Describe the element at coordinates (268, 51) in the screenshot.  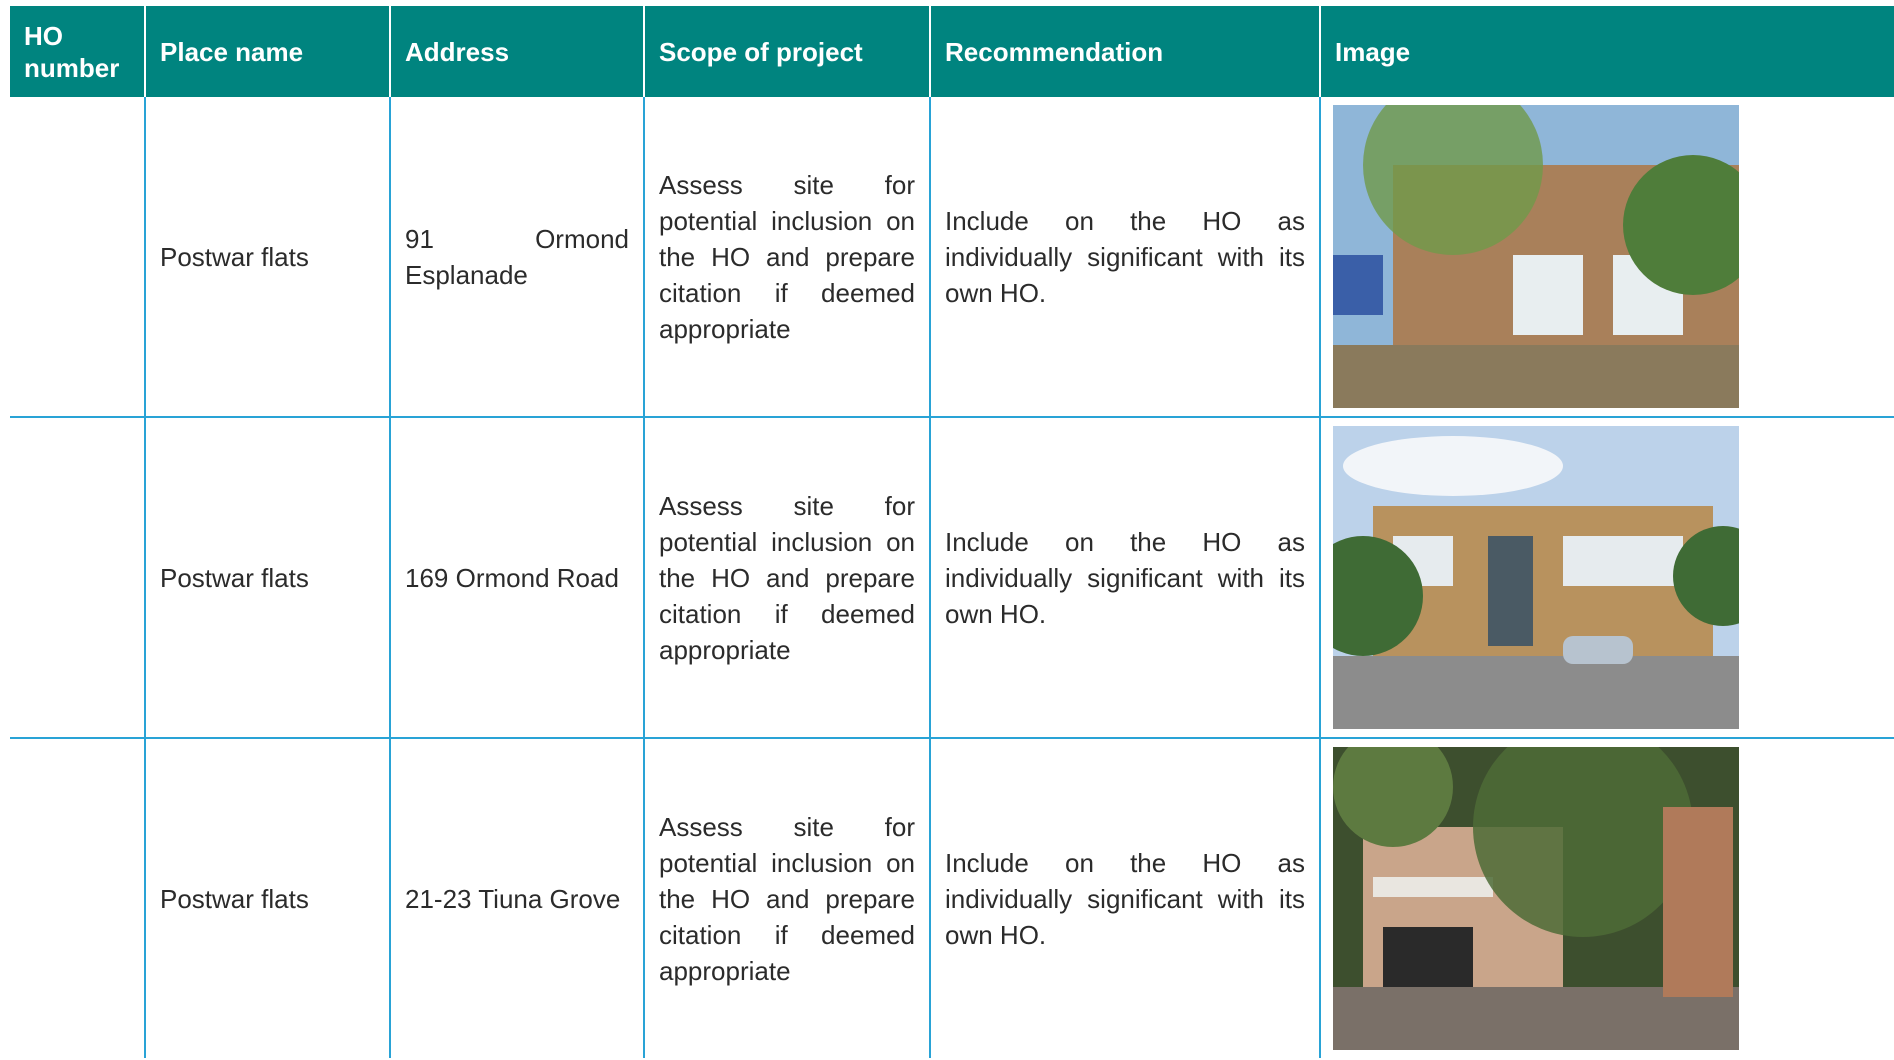
I see `header-cell: Place name` at that location.